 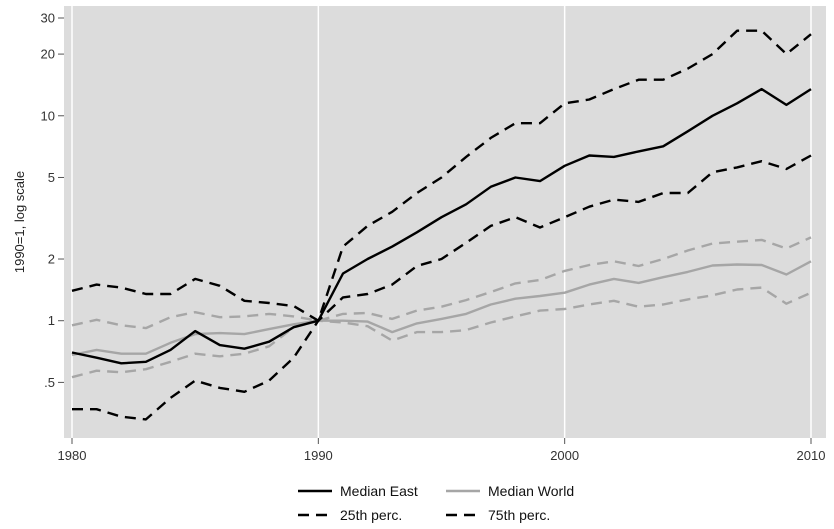 I want to click on y-axis-label: 1990=1, log scale, so click(x=19, y=222).